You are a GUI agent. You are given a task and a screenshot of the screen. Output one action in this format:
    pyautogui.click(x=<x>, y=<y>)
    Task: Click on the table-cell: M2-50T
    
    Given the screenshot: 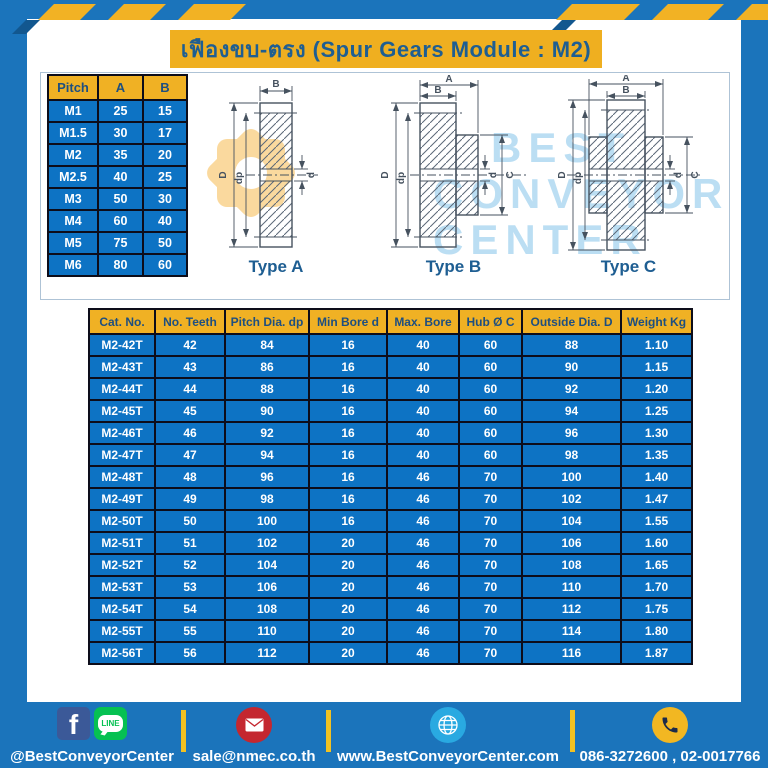 What is the action you would take?
    pyautogui.click(x=122, y=521)
    